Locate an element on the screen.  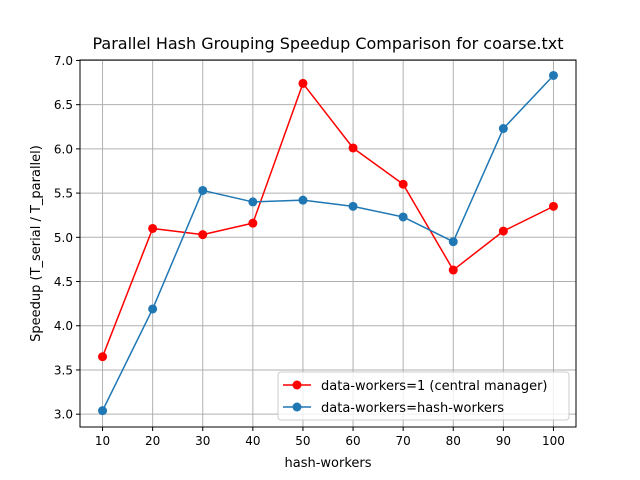
x-tick-label: 80 is located at coordinates (453, 441).